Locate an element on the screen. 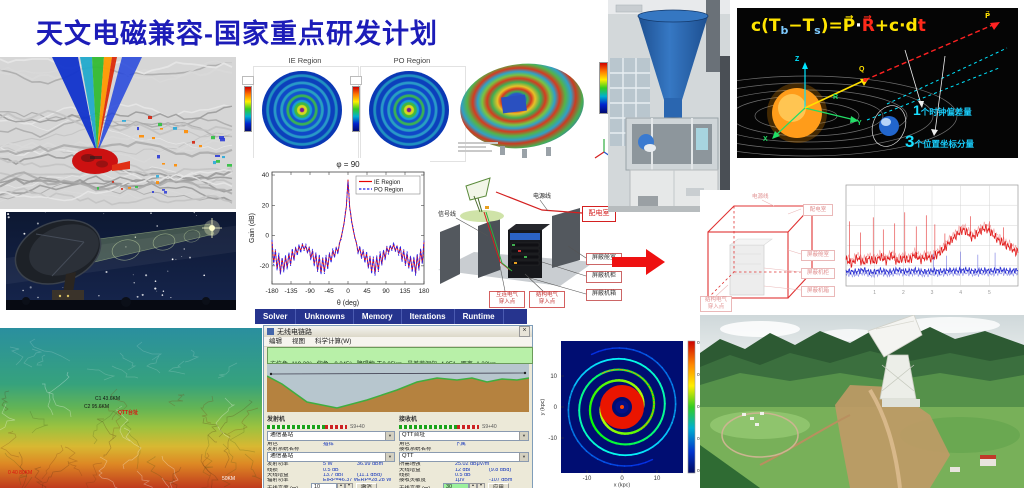  menu-item: 科学计算(W) is located at coordinates (333, 341).